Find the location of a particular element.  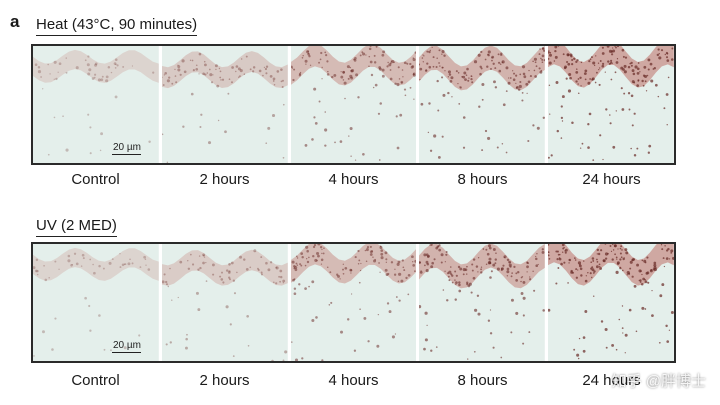

timepoint-labels-uv: Control 2 hours 4 hours 8 hours 24 hours is located at coordinates (353, 380).